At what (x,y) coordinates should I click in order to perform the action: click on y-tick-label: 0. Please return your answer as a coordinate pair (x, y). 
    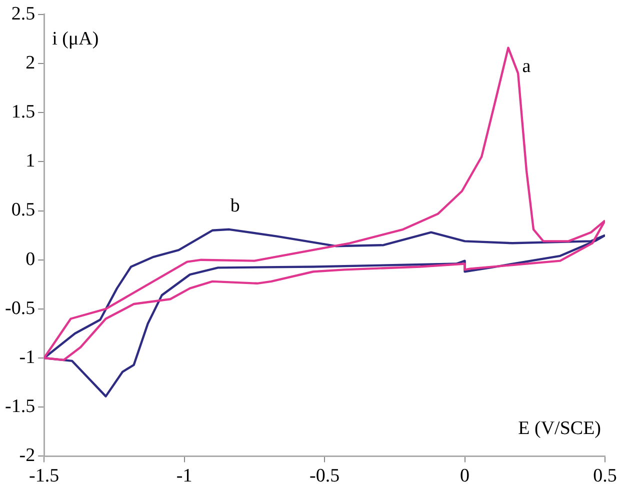
    Looking at the image, I should click on (31, 259).